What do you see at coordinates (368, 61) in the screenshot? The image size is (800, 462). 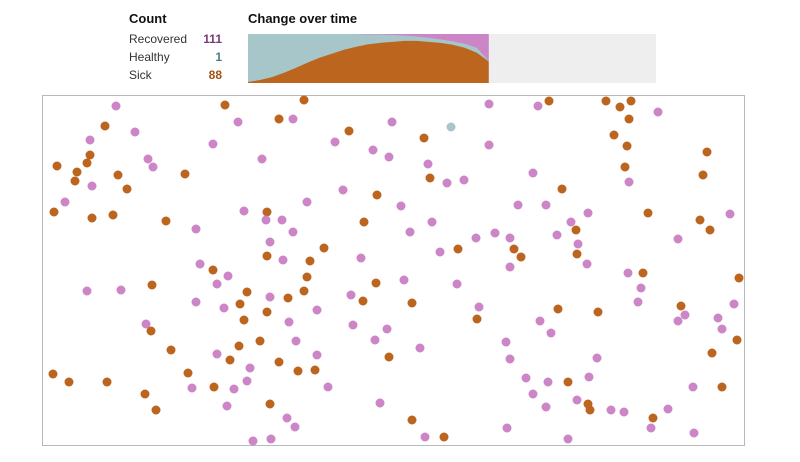 I see `sick-area` at bounding box center [368, 61].